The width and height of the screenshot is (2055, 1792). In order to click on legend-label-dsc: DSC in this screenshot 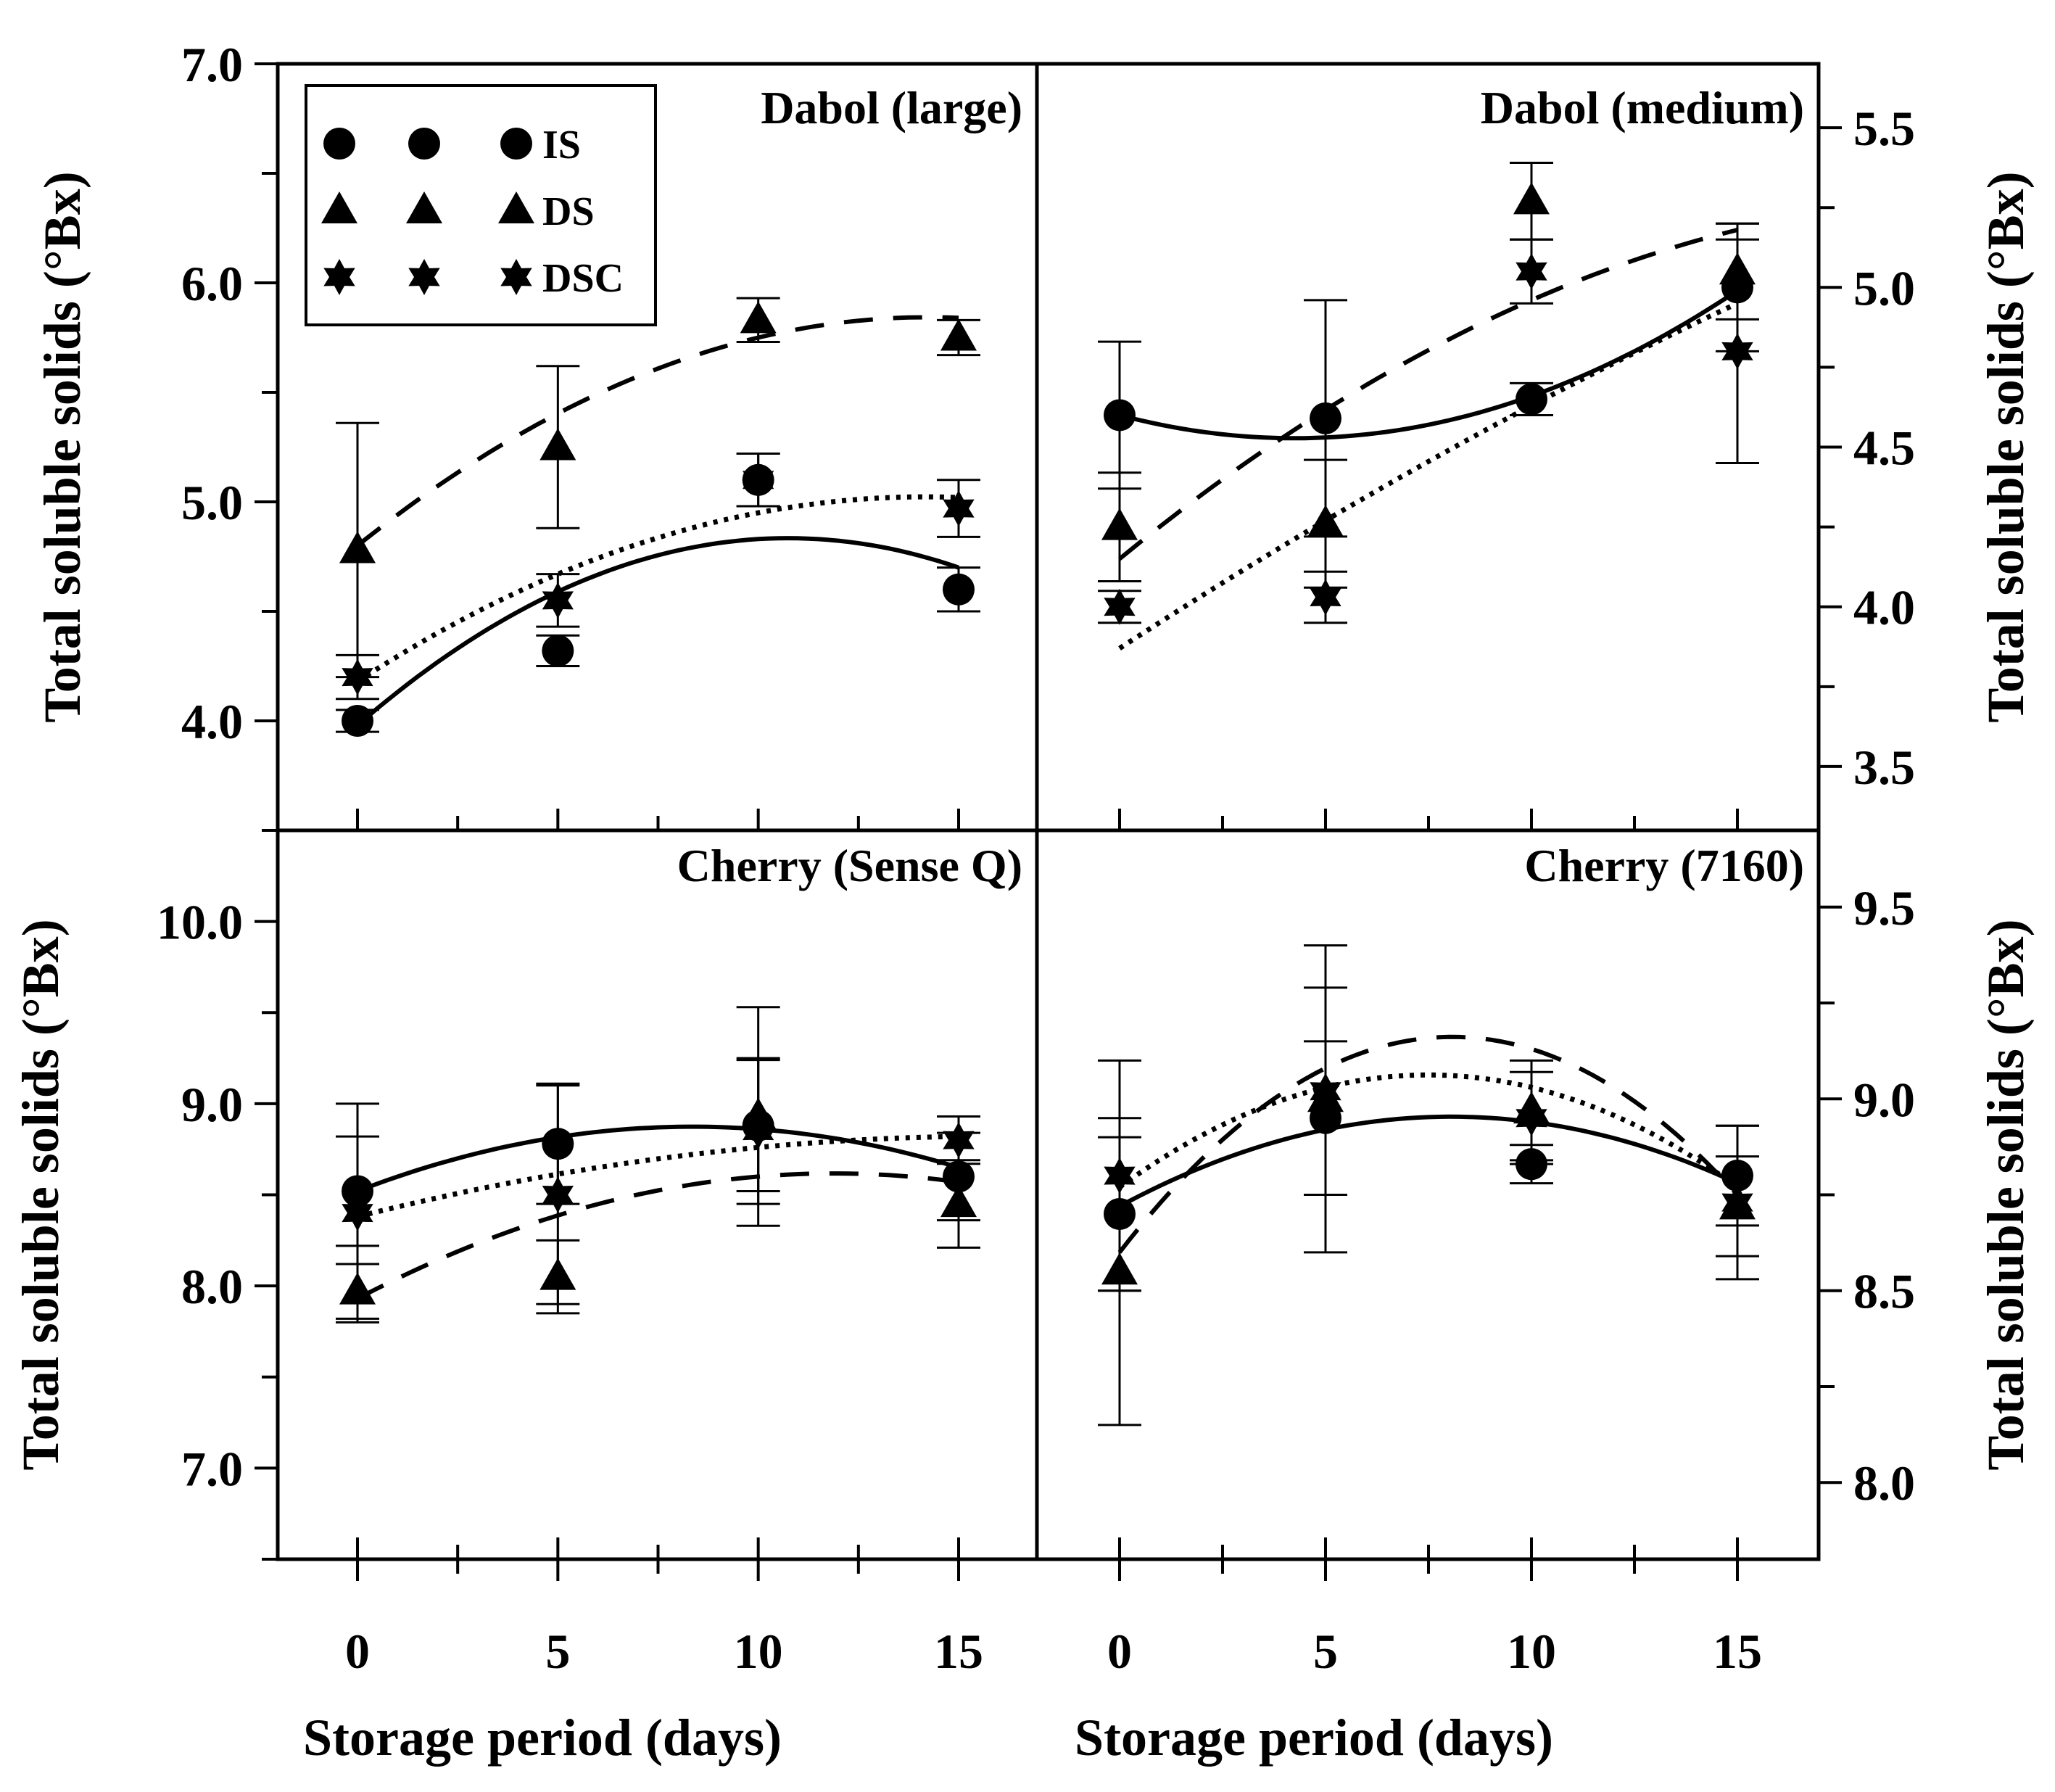, I will do `click(583, 278)`.